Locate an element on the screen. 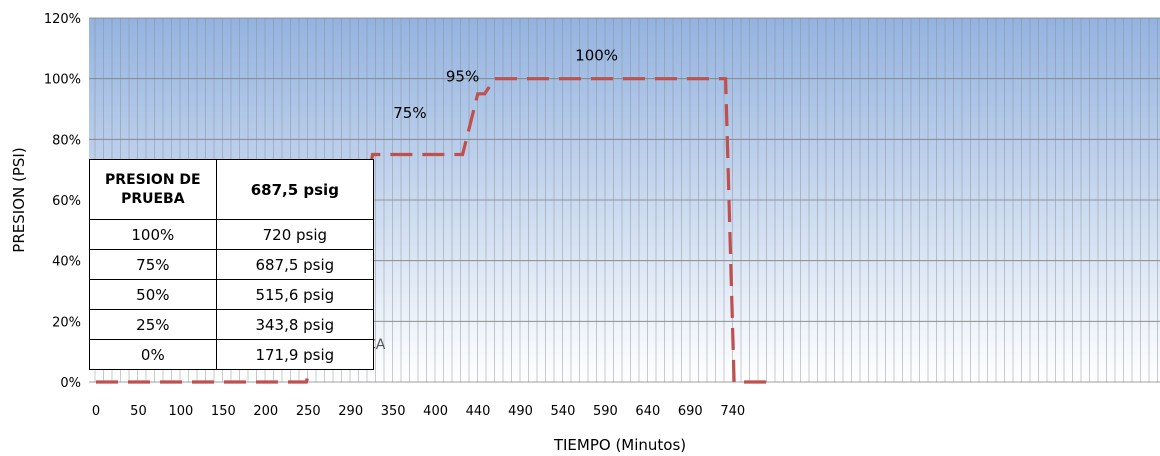 The image size is (1160, 456). table-header-row: PRESION DE PRUEBA 687,5 psig is located at coordinates (232, 189).